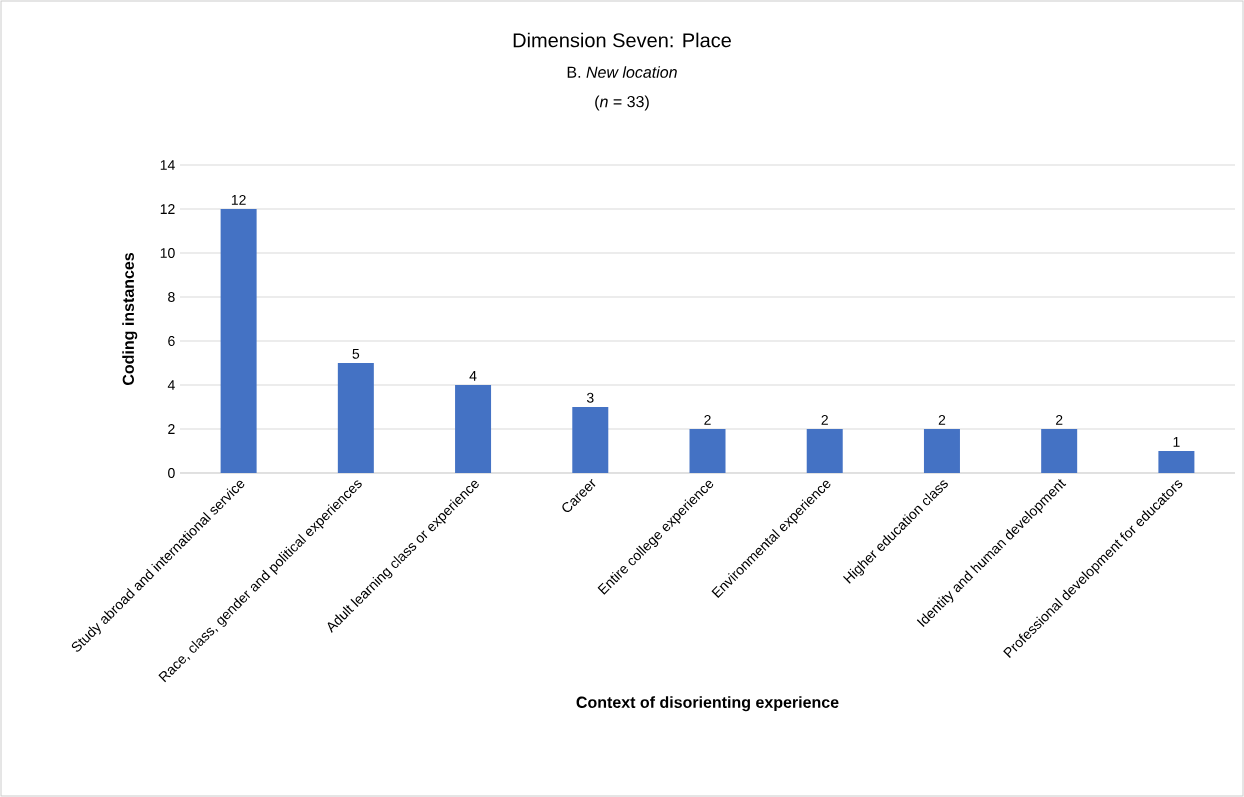  Describe the element at coordinates (238, 199) in the screenshot. I see `data-label: 12` at that location.